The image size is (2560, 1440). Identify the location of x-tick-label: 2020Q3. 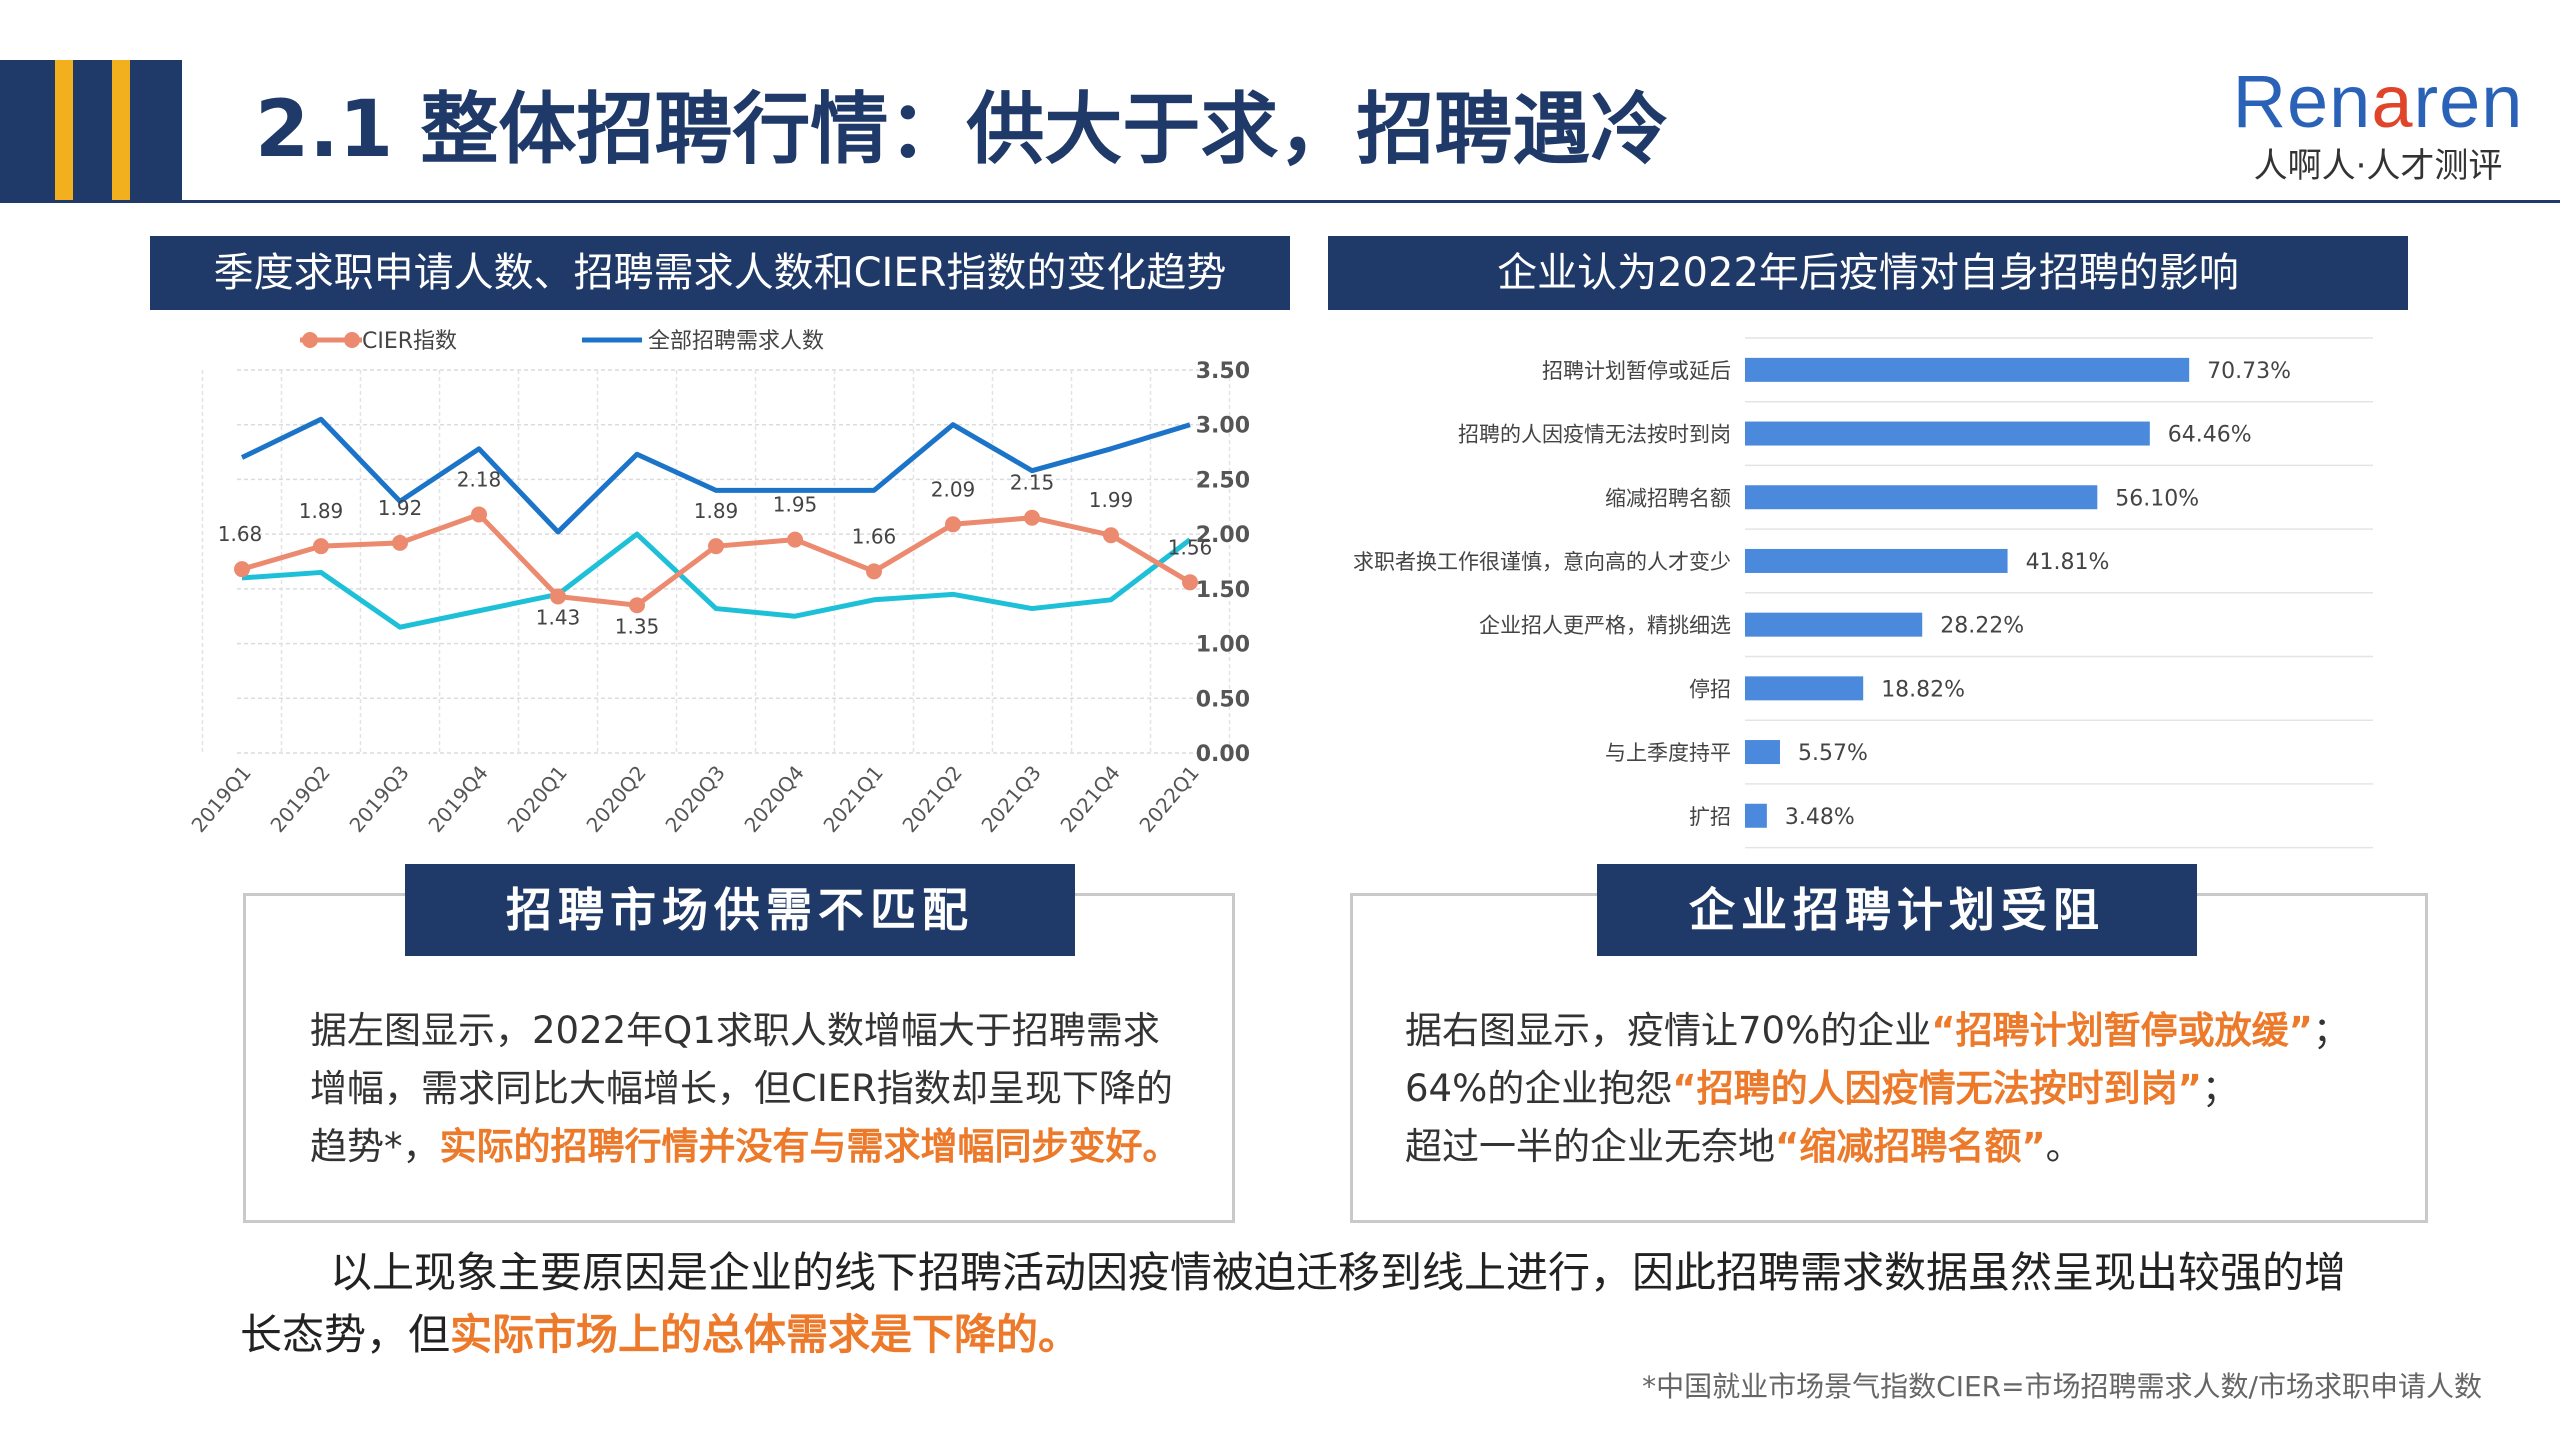
(694, 799).